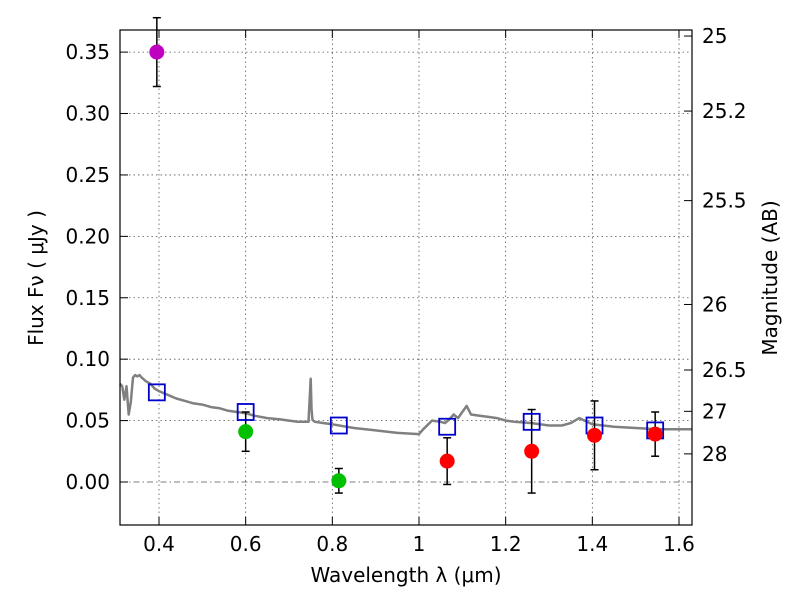  I want to click on y2-tick-label: 25.2, so click(724, 111).